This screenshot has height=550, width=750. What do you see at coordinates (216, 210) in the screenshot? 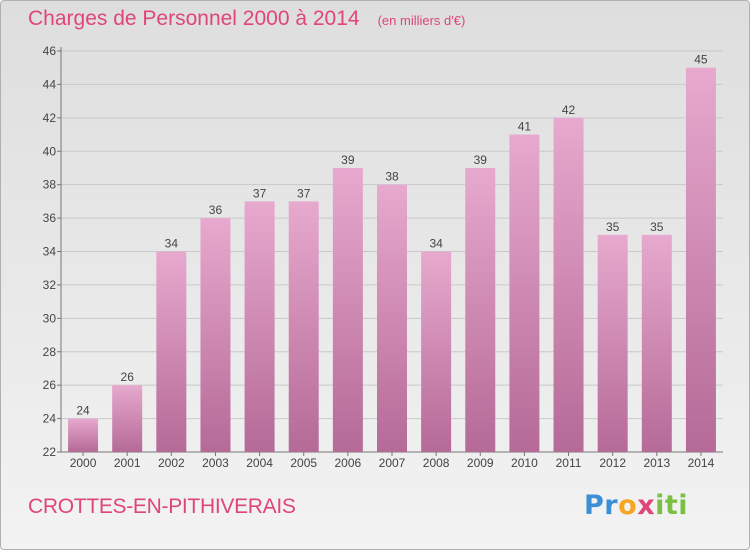
I see `data-label: 36` at bounding box center [216, 210].